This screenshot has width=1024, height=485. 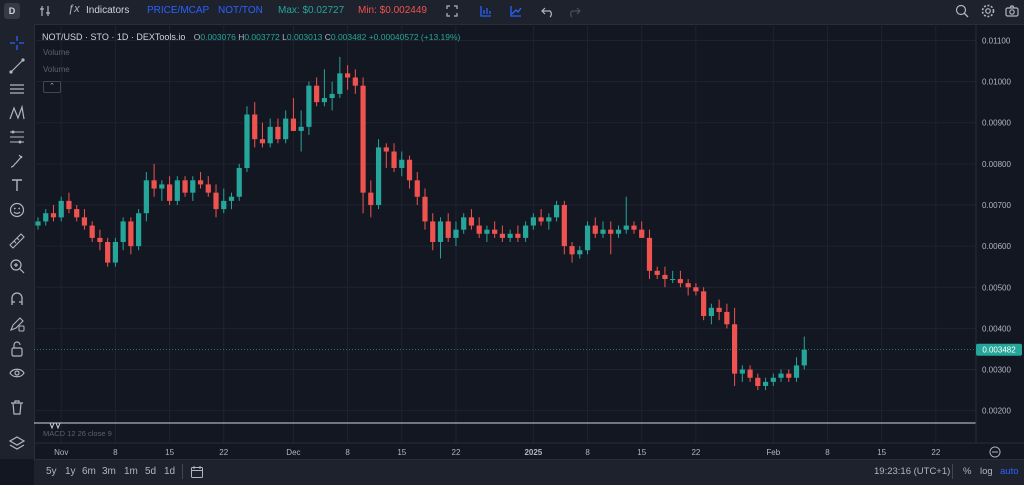 I want to click on horizontal-lines-icon, so click(x=17, y=89).